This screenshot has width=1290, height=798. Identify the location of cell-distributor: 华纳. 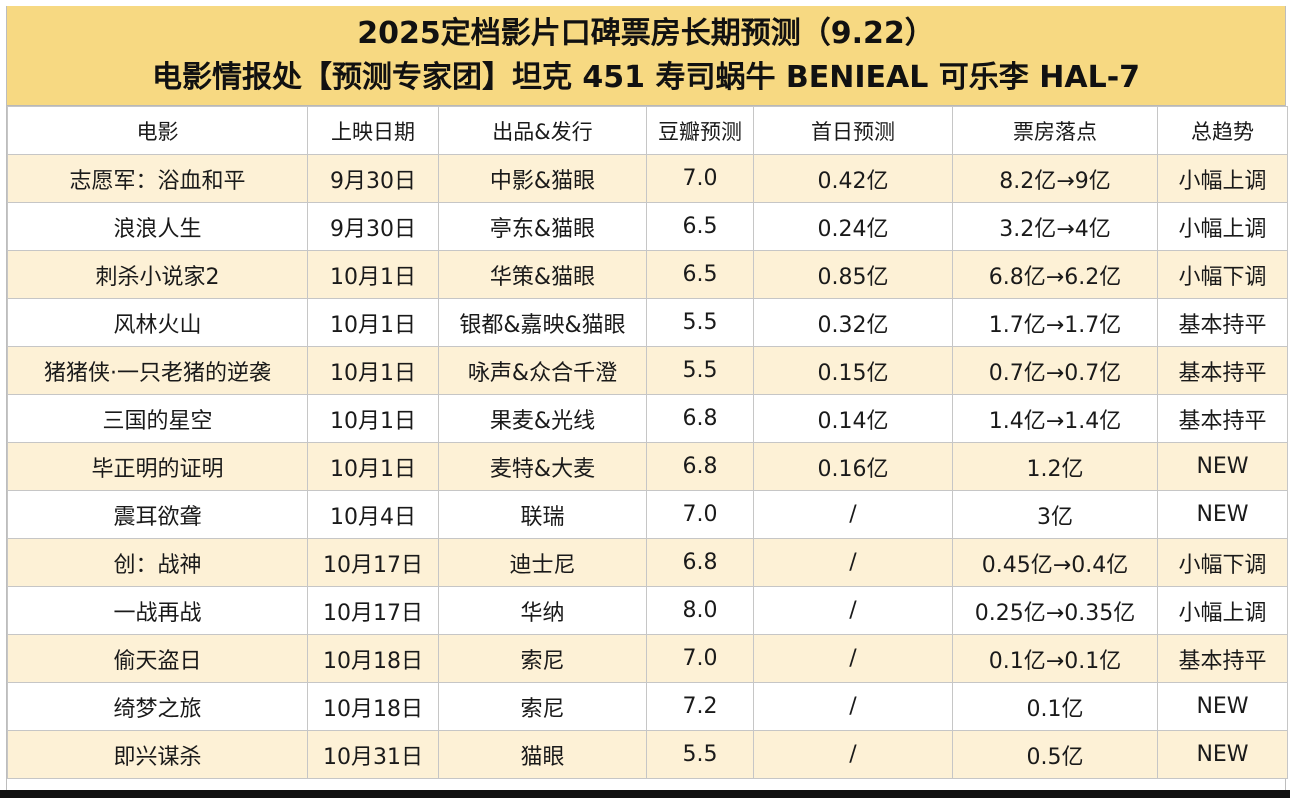
(542, 610).